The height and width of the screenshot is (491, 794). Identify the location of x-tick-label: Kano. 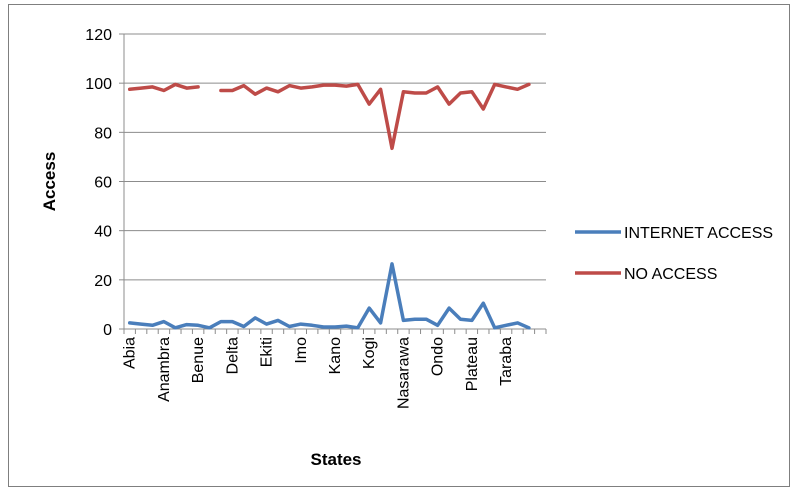
(335, 355).